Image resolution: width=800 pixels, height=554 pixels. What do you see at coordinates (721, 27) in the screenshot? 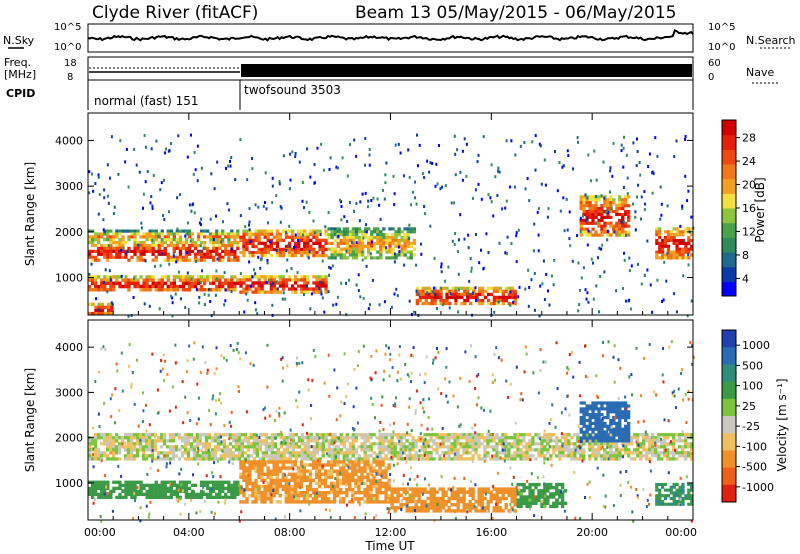
I see `noise-right-tick-top: 10^5` at bounding box center [721, 27].